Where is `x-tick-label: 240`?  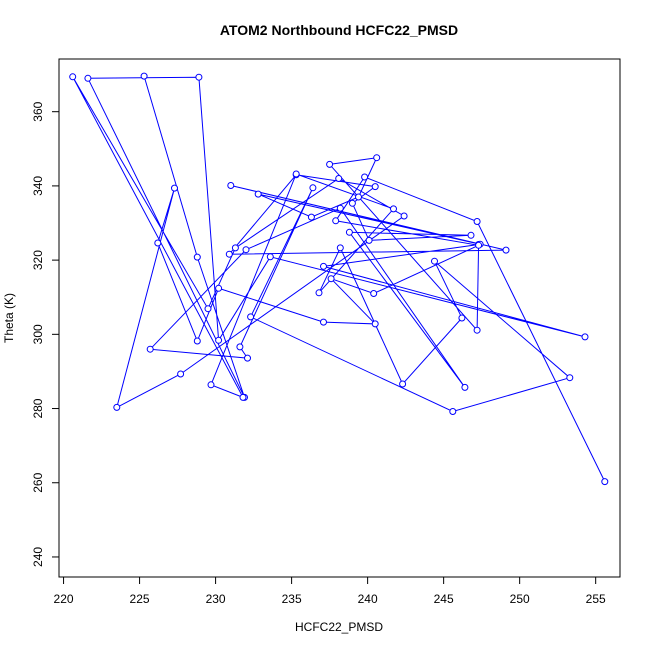
x-tick-label: 240 is located at coordinates (368, 599).